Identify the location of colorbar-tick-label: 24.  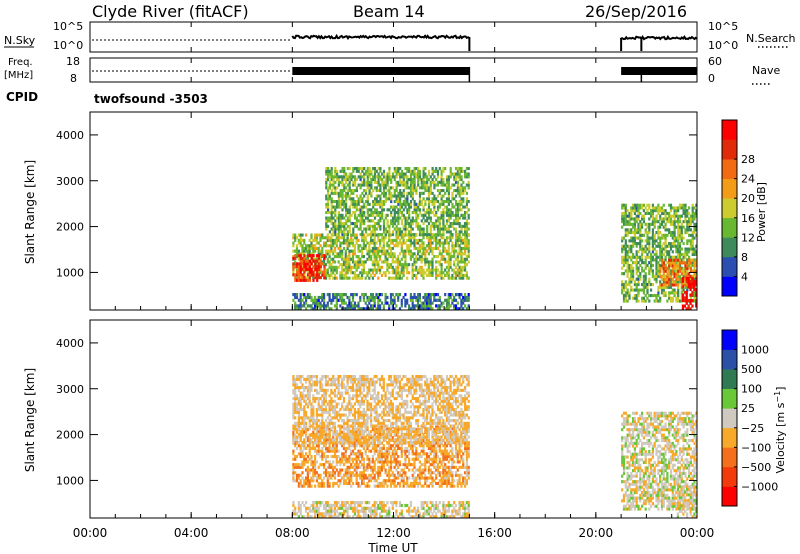
(748, 179).